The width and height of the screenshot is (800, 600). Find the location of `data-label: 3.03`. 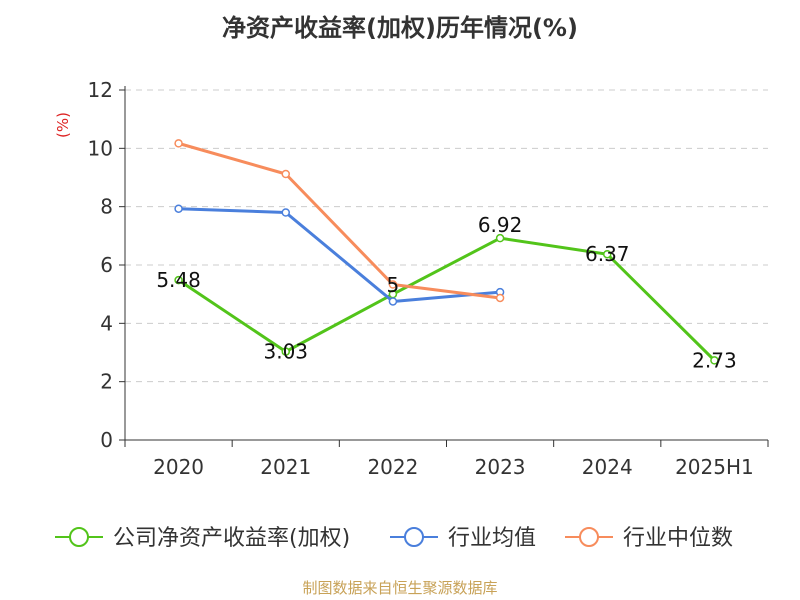

data-label: 3.03 is located at coordinates (285, 352).